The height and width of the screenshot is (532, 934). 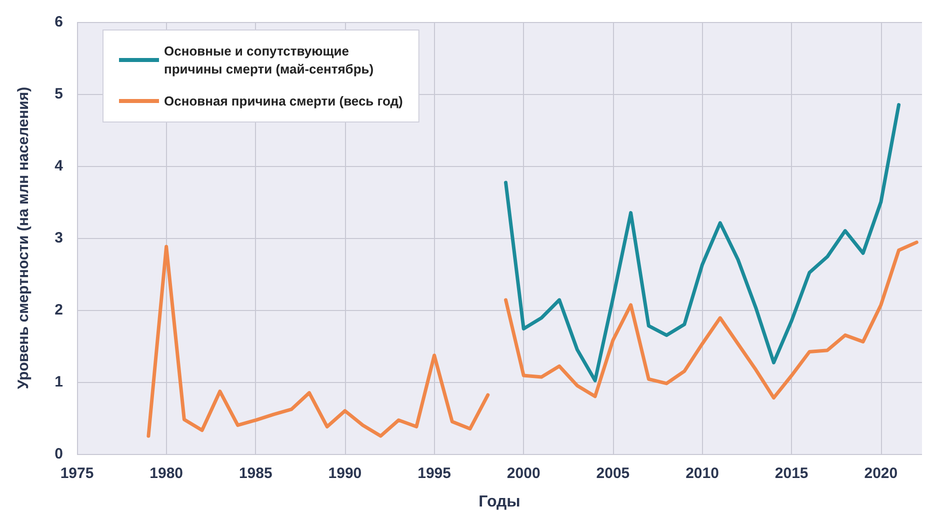 I want to click on x-tick-label: 2005, so click(x=613, y=473).